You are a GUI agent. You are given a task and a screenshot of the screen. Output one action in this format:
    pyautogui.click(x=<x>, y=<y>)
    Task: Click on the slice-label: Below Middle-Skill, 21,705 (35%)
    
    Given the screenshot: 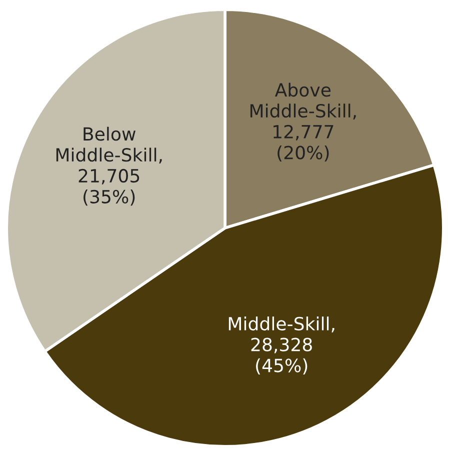 What is the action you would take?
    pyautogui.click(x=109, y=166)
    